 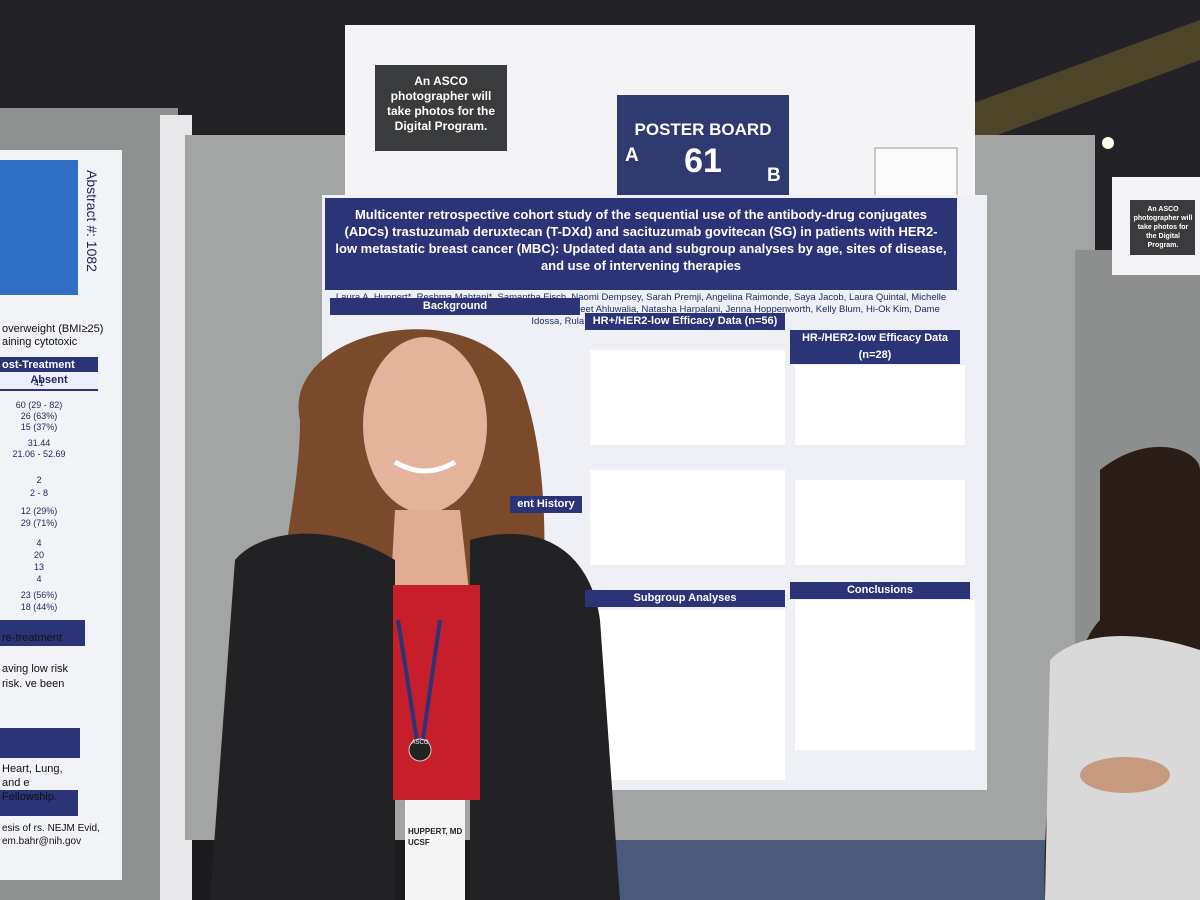 I want to click on board-number-box, so click(x=703, y=152).